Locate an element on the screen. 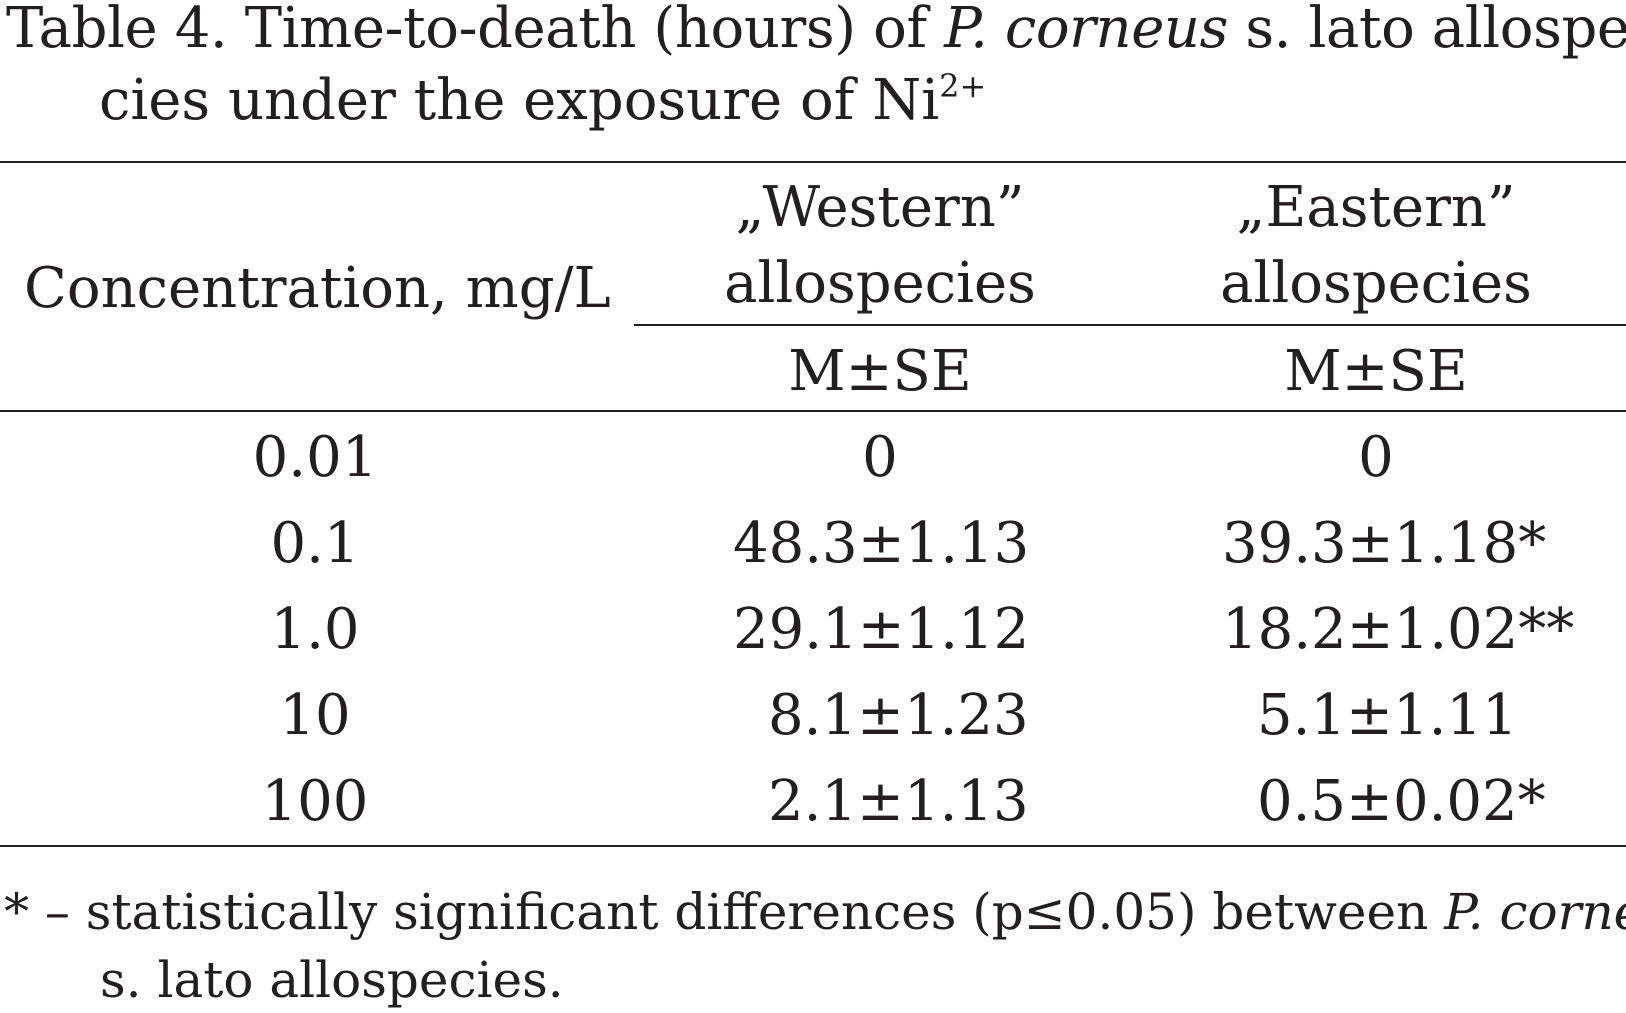 This screenshot has height=1013, width=1626. header-bottom-rule is located at coordinates (813, 411).